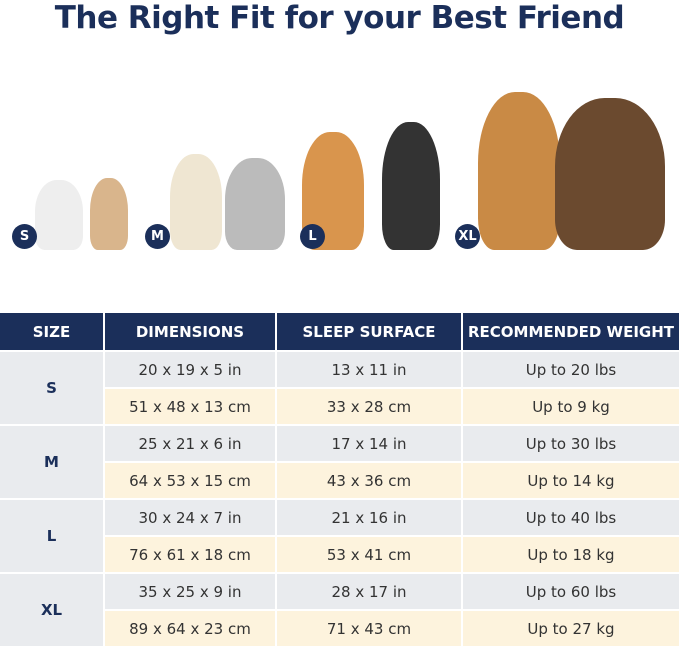 The image size is (679, 648). Describe the element at coordinates (190, 628) in the screenshot. I see `metric-cell: 89 x 64 x 23 cm` at that location.